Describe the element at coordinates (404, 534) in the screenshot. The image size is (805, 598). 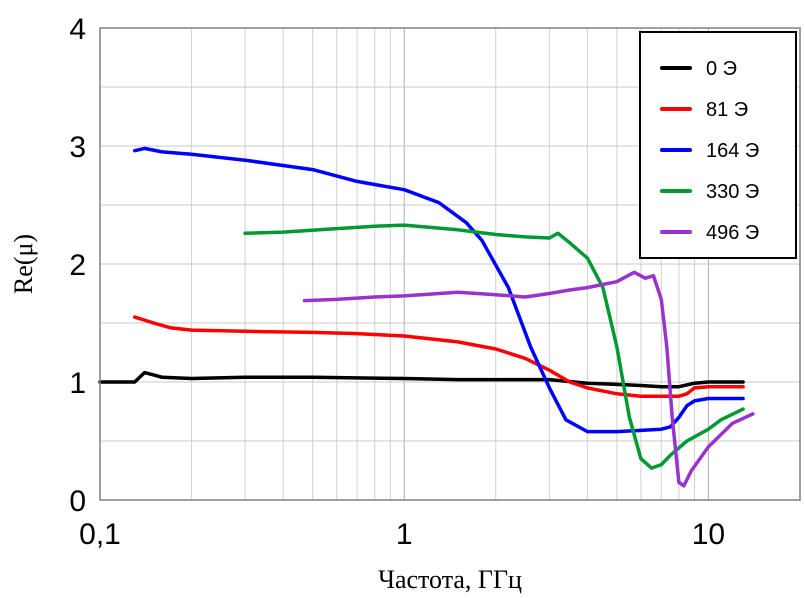
I see `x-tick-label: 1` at that location.